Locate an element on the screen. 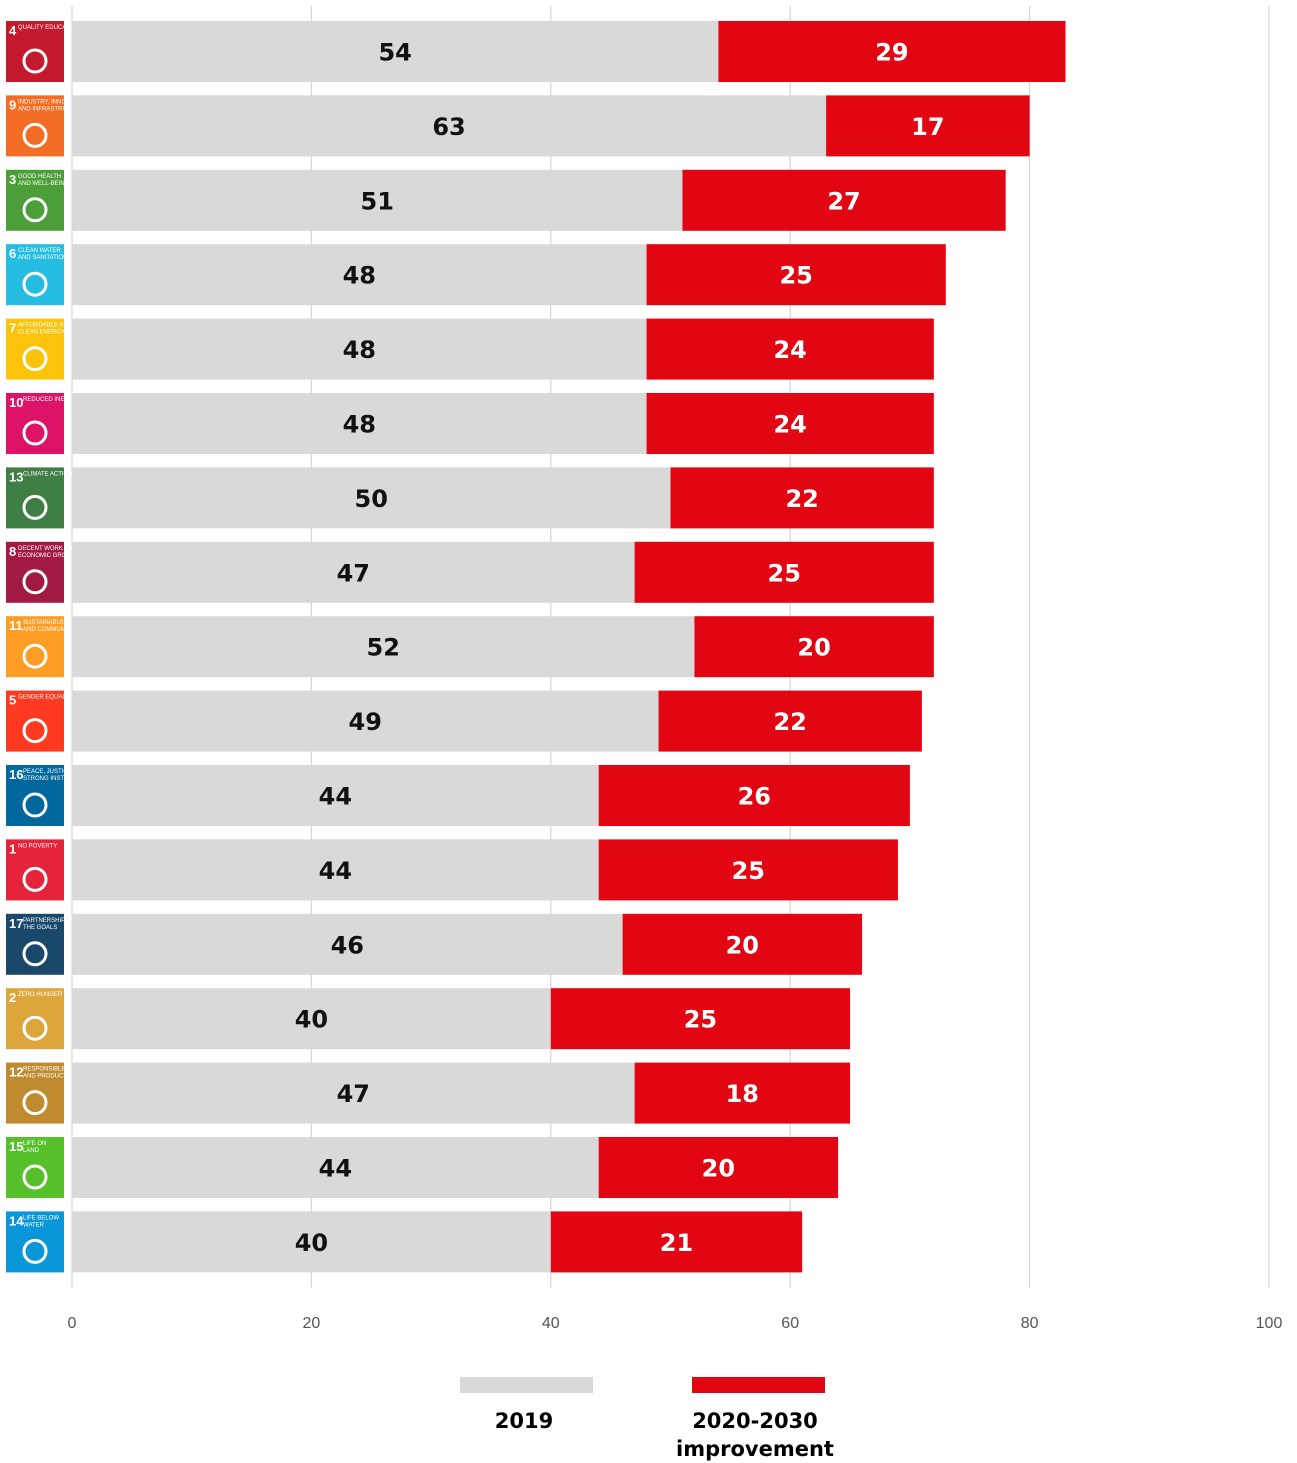 This screenshot has width=1297, height=1463. goal-8-number: 8 is located at coordinates (12, 551).